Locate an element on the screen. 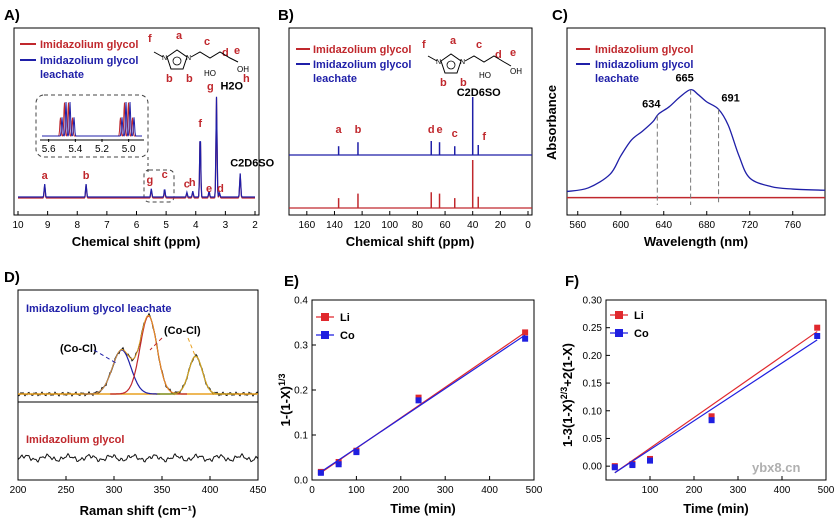 This screenshot has height=528, width=839. panel-e-xlabel: Time (min) is located at coordinates (423, 508).